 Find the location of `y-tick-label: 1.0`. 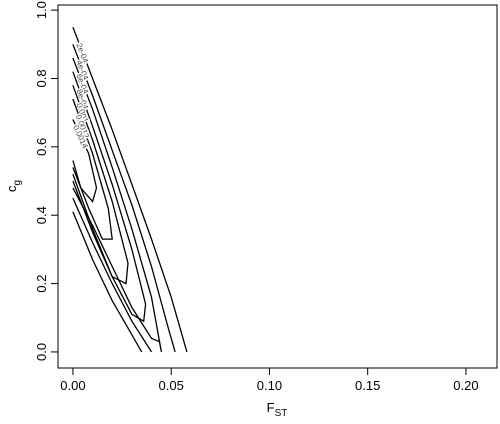

y-tick-label: 1.0 is located at coordinates (41, 10).